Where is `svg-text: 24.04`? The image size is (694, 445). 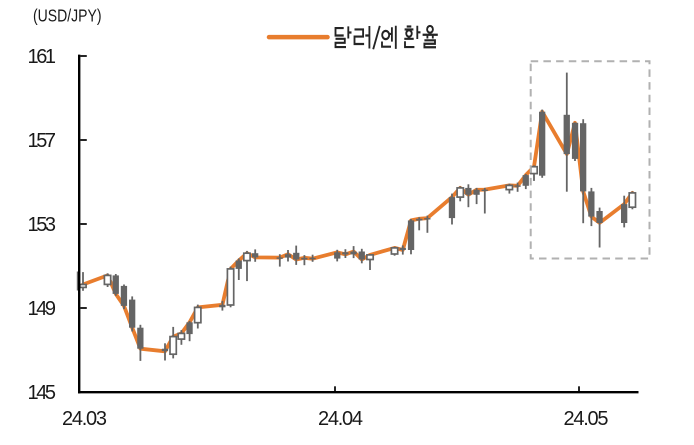 svg-text: 24.04 is located at coordinates (340, 419).